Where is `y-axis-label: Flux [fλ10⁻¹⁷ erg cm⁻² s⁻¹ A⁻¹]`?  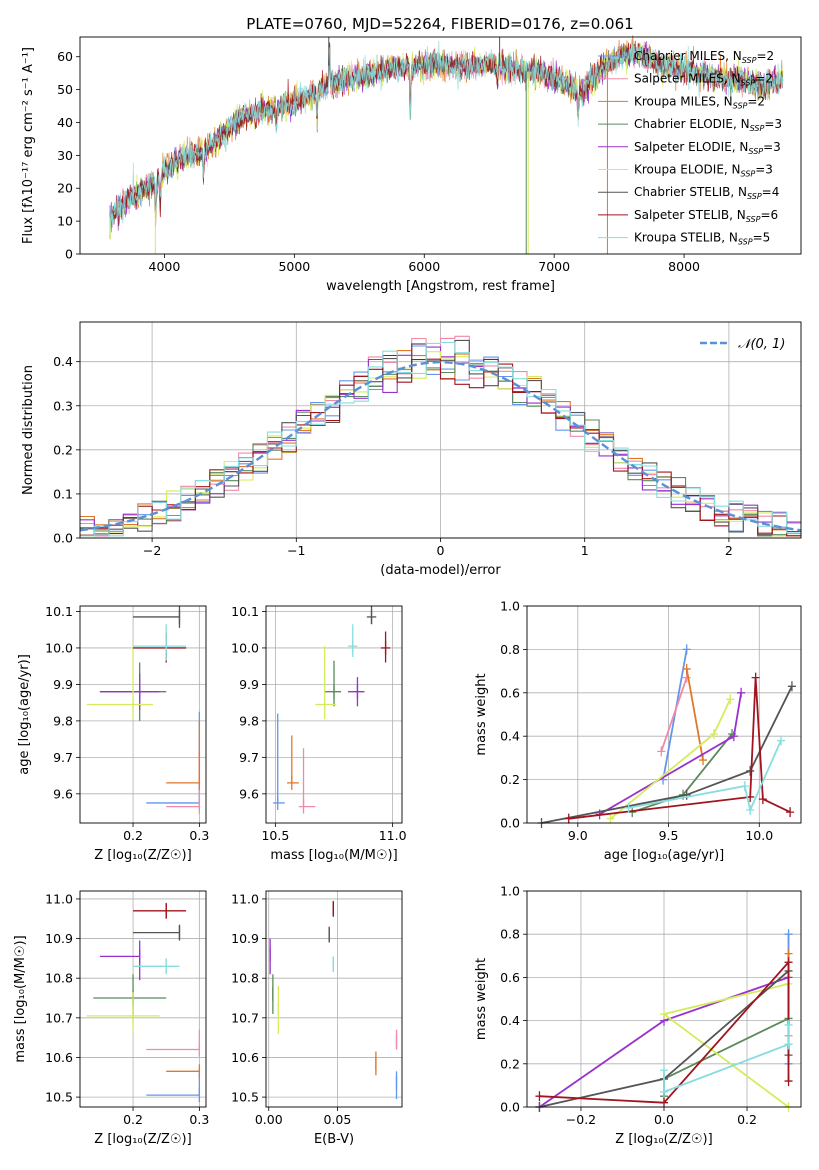
y-axis-label: Flux [fλ10⁻¹⁷ erg cm⁻² s⁻¹ A⁻¹] is located at coordinates (28, 145).